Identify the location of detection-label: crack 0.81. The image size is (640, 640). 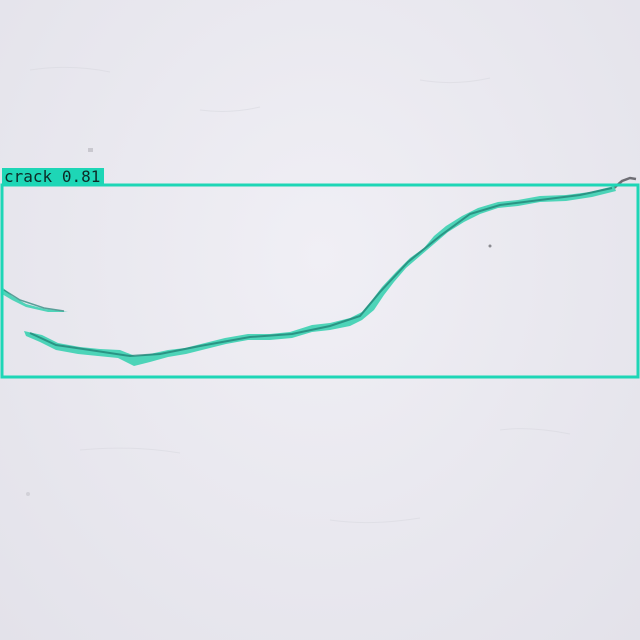
(53, 176).